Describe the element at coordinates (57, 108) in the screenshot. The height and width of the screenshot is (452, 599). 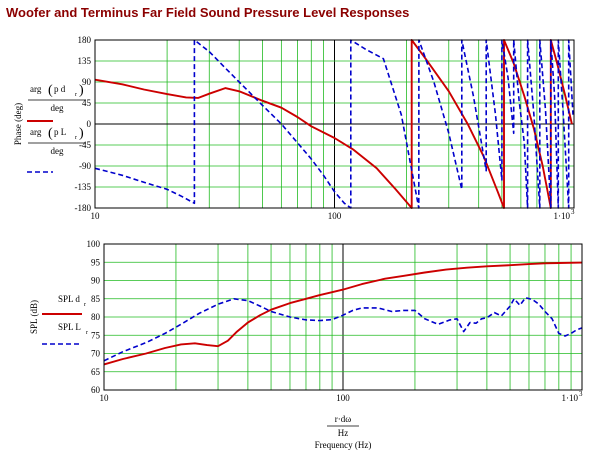
I see `legend1-series1-den: deg` at that location.